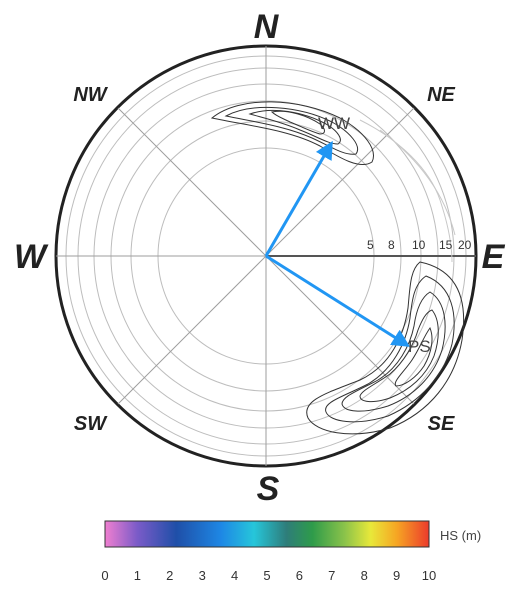 The height and width of the screenshot is (589, 511). What do you see at coordinates (465, 245) in the screenshot?
I see `radial-tick: 20` at bounding box center [465, 245].